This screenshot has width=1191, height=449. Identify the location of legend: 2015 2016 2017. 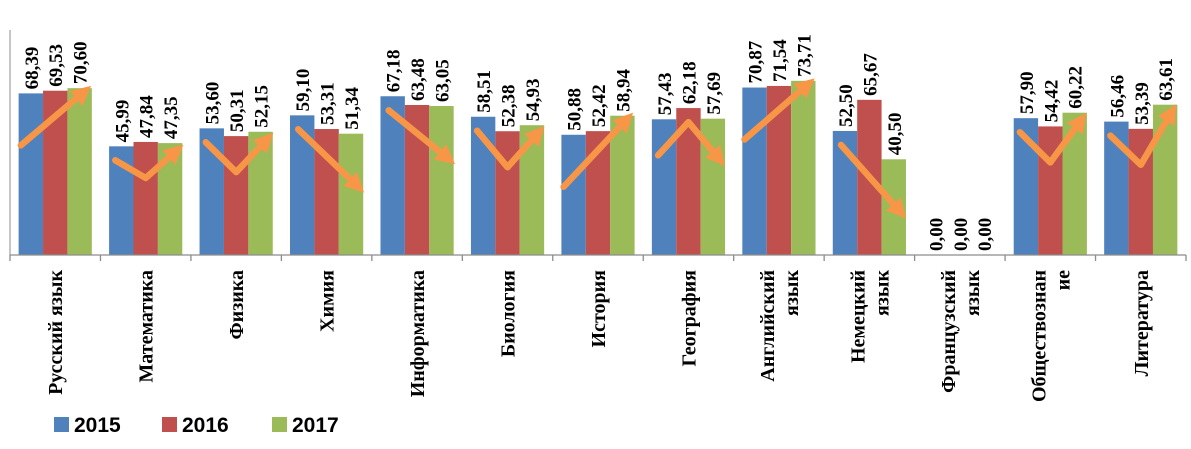
(196, 425).